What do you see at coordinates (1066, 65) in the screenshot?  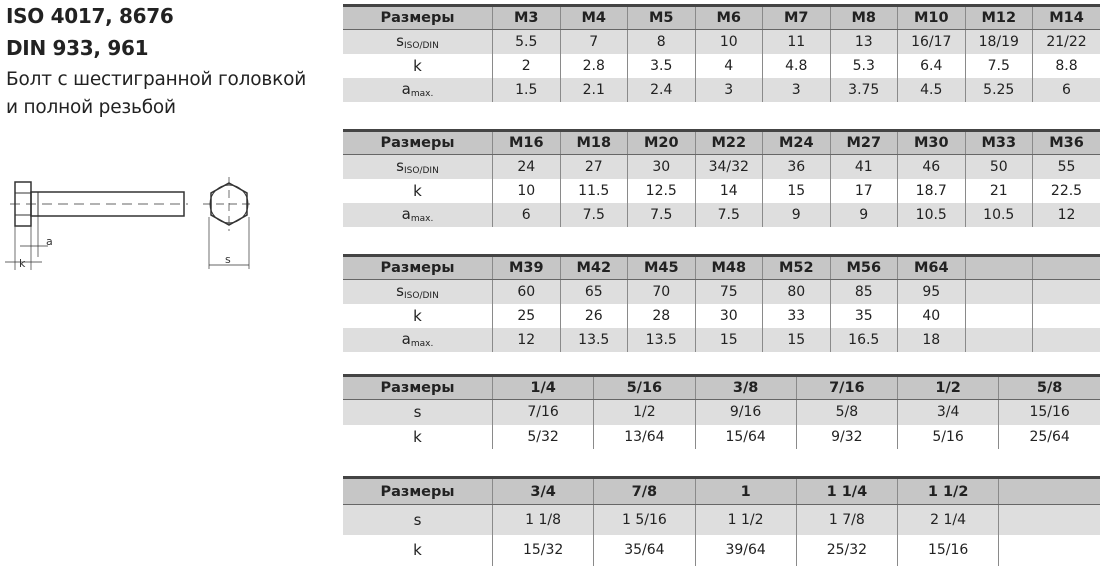 I see `table-cell: 8.8` at bounding box center [1066, 65].